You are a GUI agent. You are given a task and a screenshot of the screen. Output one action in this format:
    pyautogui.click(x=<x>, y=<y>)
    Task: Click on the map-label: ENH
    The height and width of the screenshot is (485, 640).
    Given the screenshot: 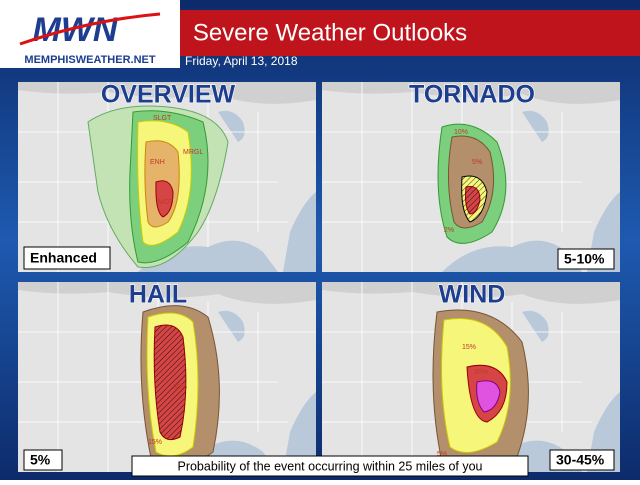 What is the action you would take?
    pyautogui.click(x=157, y=162)
    